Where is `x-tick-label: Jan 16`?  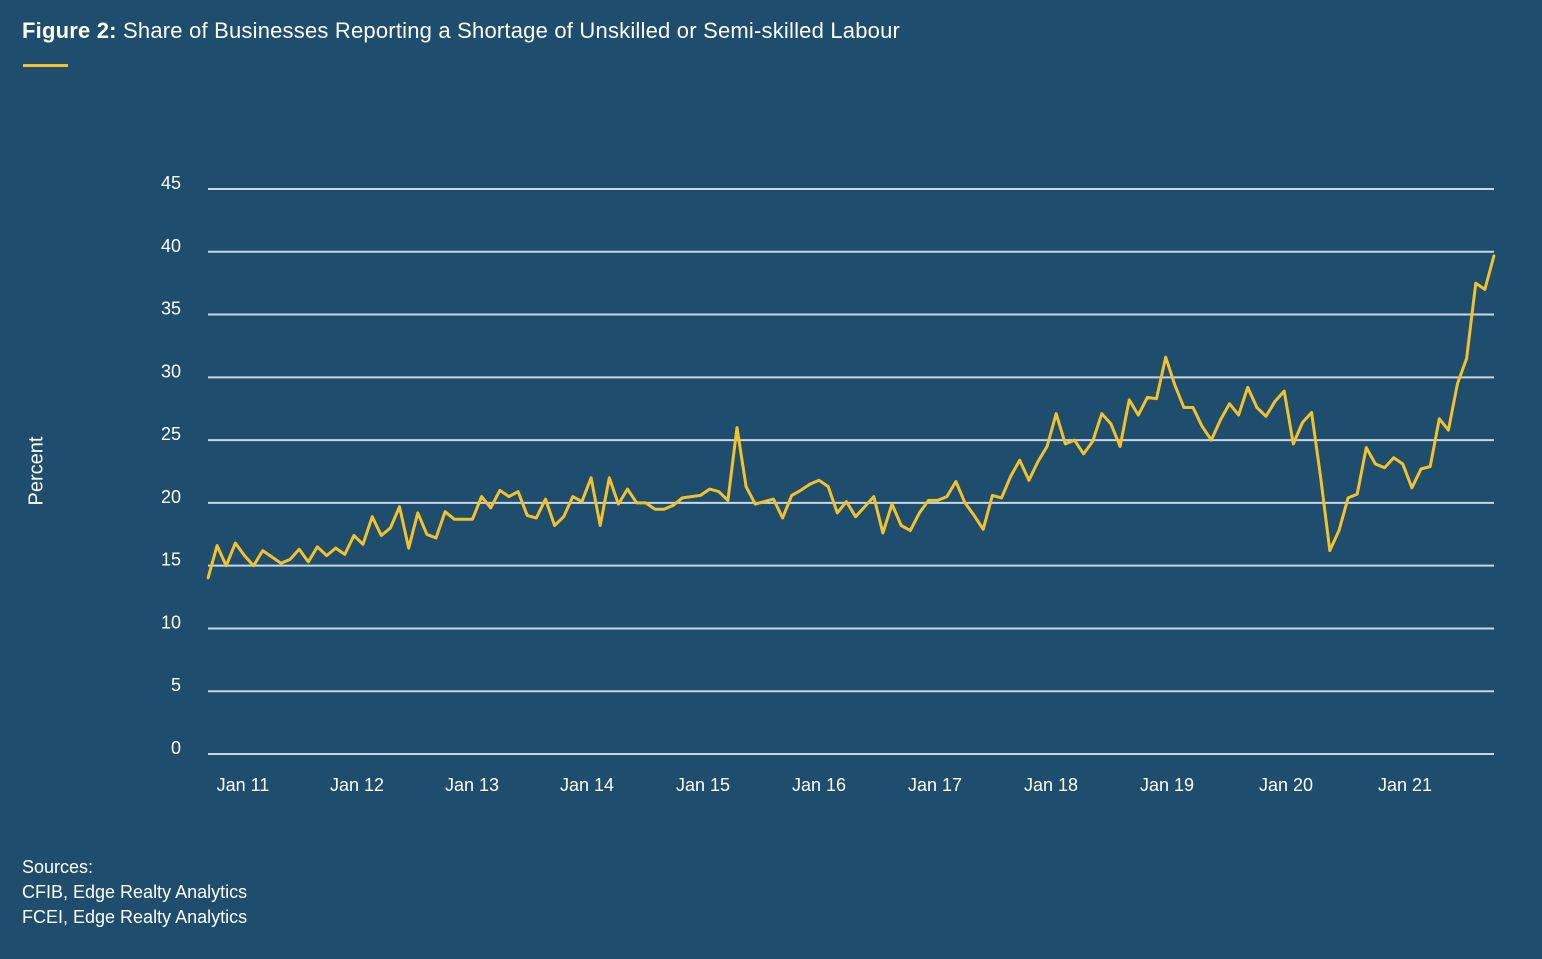 x-tick-label: Jan 16 is located at coordinates (819, 785).